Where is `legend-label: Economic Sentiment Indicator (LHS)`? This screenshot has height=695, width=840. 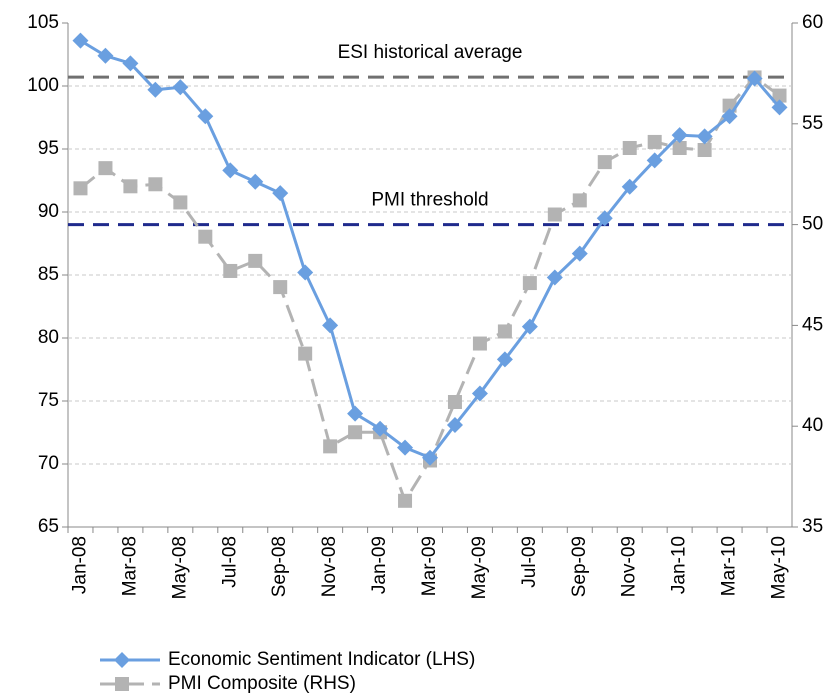 legend-label: Economic Sentiment Indicator (LHS) is located at coordinates (321, 659).